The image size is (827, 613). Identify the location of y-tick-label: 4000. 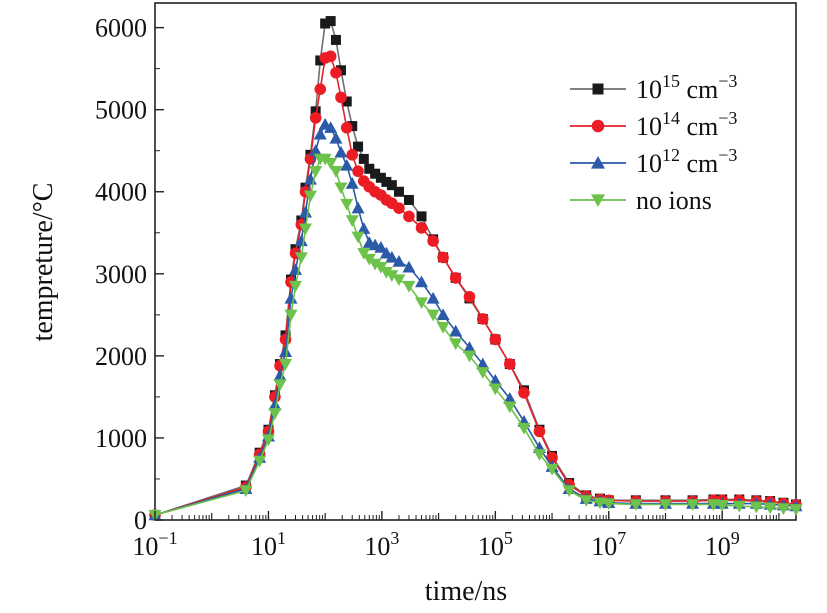
(121, 192).